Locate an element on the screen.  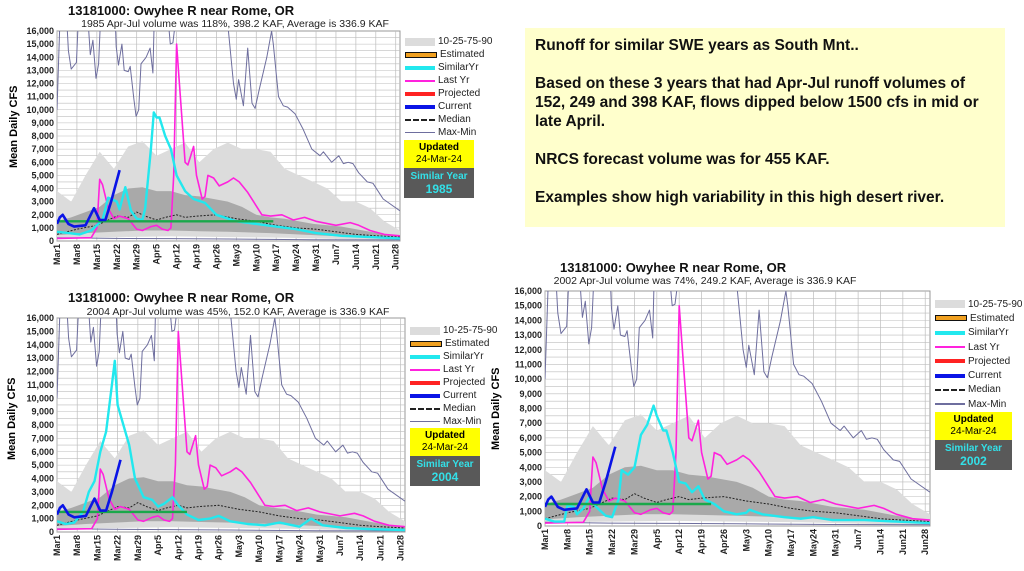
y-tick-label: 12,000 is located at coordinates (528, 350).